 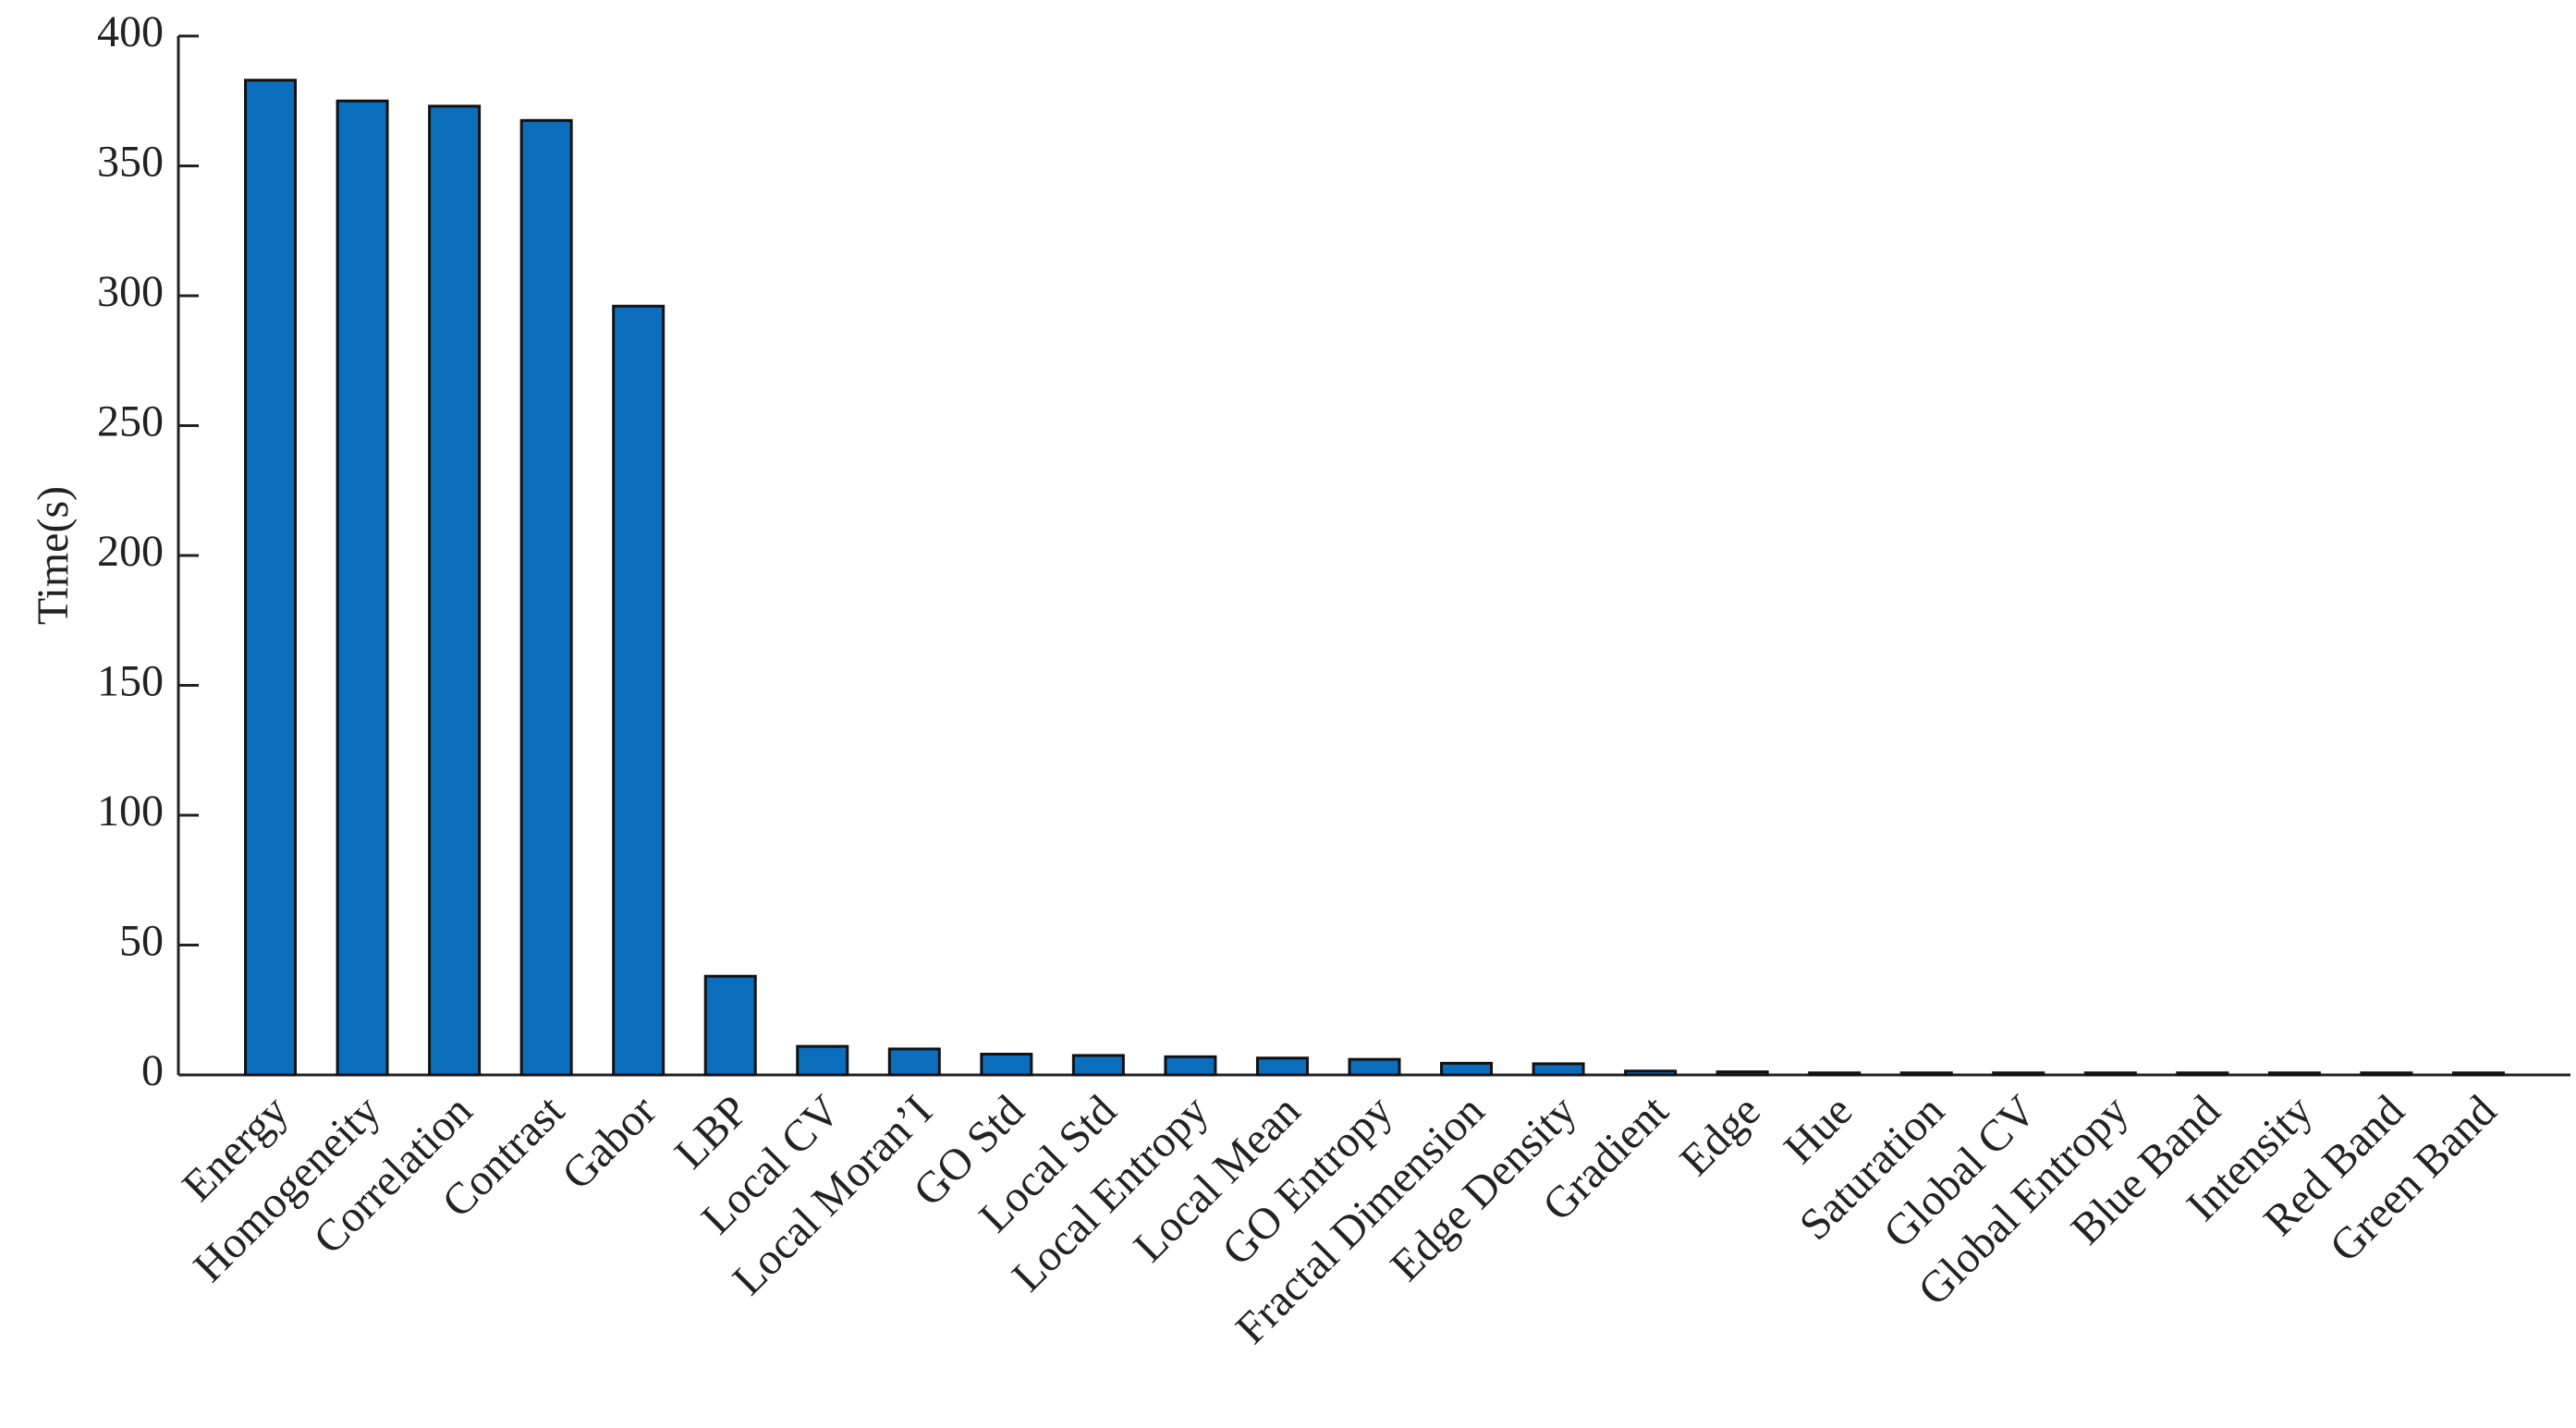 What do you see at coordinates (130, 551) in the screenshot?
I see `y-tick-label: 200` at bounding box center [130, 551].